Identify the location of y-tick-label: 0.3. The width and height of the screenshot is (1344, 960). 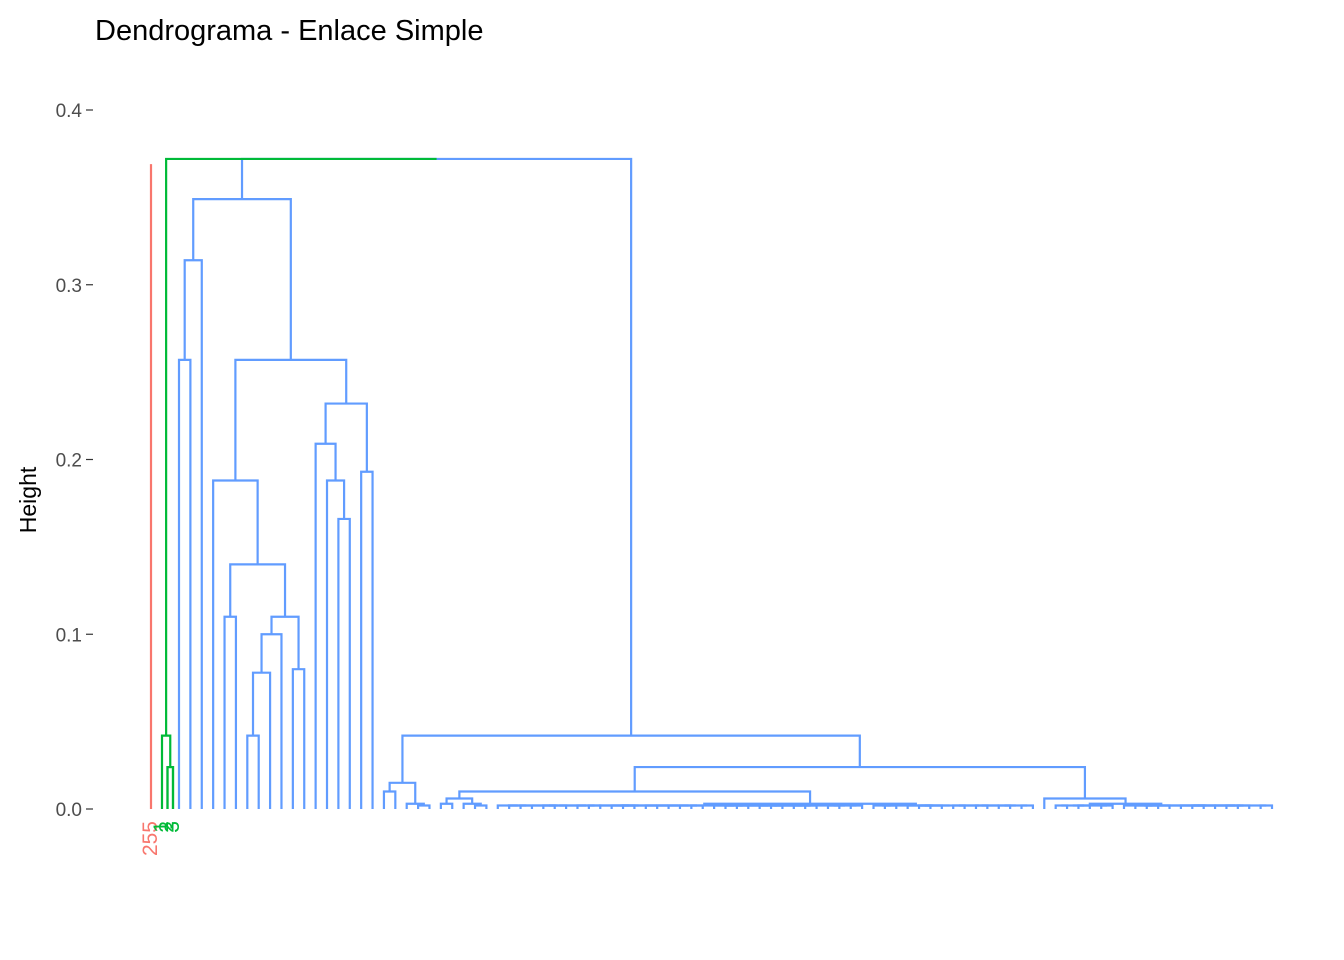
(69, 286).